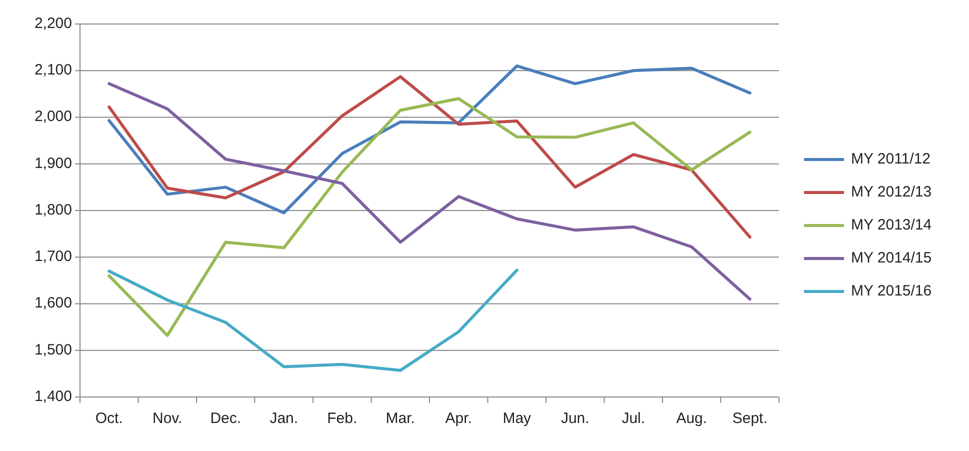 This screenshot has height=451, width=969. Describe the element at coordinates (53, 163) in the screenshot. I see `y-tick-label: 1,900` at that location.